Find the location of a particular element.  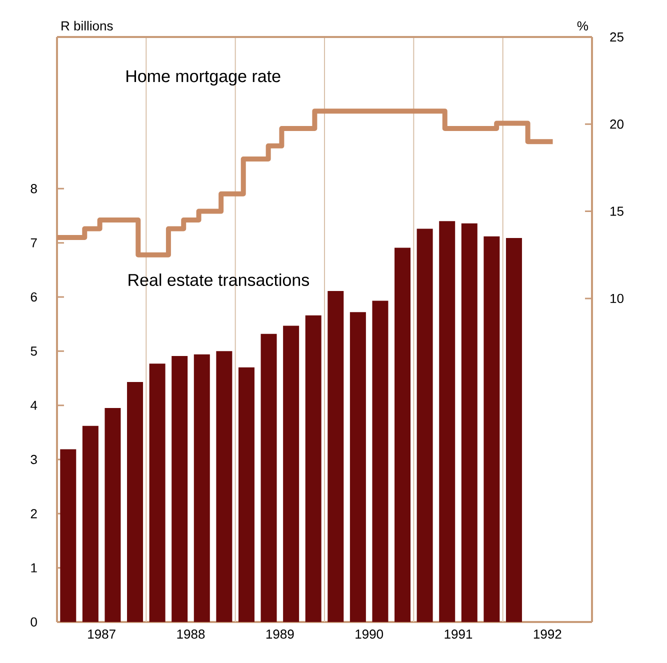

y-tick-label: 7 is located at coordinates (33, 243).